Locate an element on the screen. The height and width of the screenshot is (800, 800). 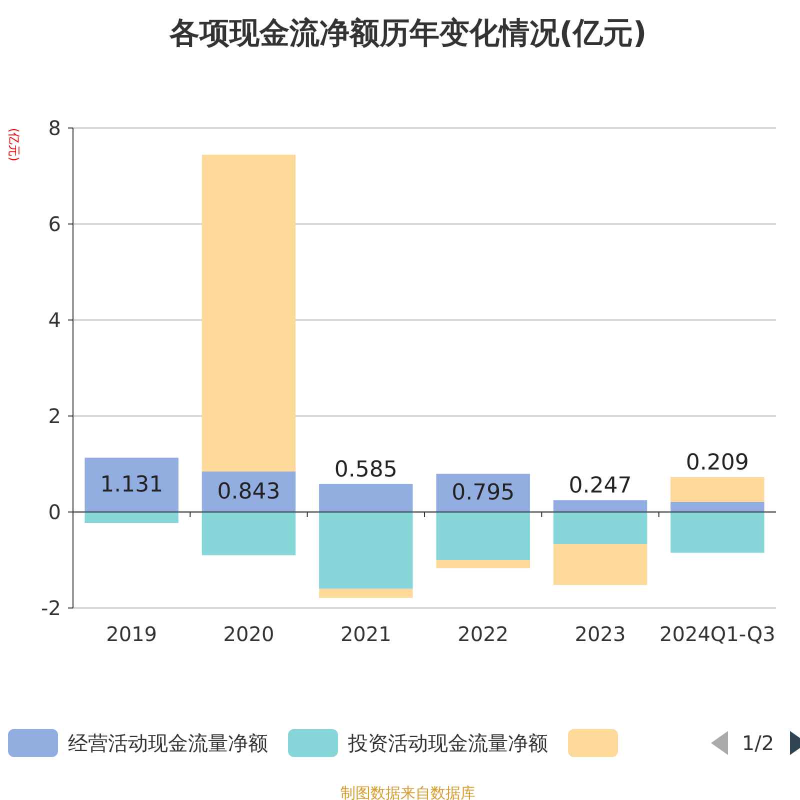
legend-label: 投资活动现金流量净额 is located at coordinates (447, 743).